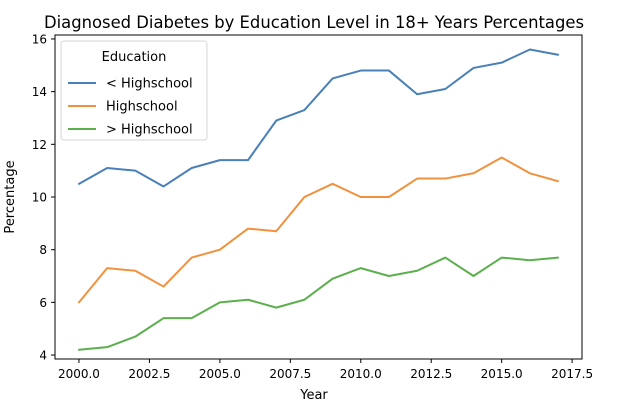  I want to click on legend-label-highschool: > Highschool, so click(149, 130).